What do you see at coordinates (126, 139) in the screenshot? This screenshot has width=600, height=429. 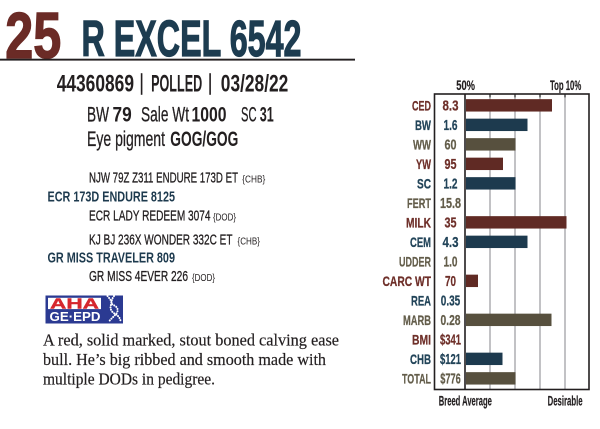 I see `svg-text: Eye pigment` at bounding box center [126, 139].